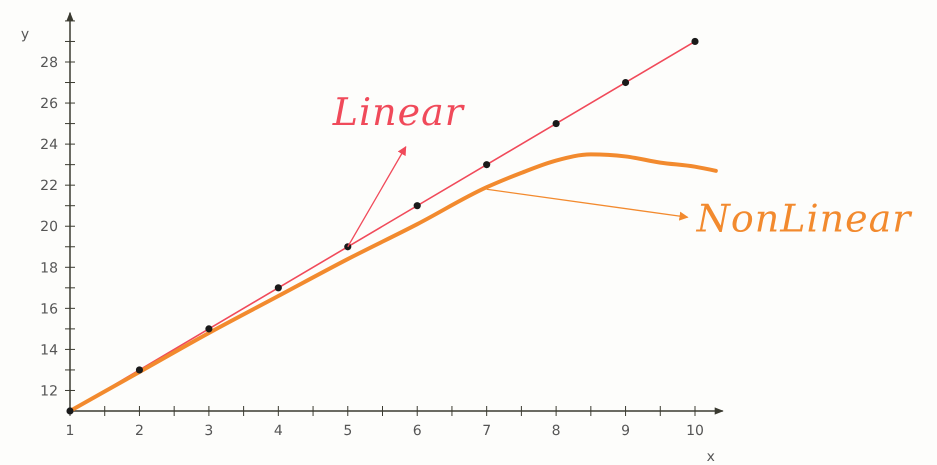  What do you see at coordinates (49, 309) in the screenshot?
I see `y-tick-label: 16` at bounding box center [49, 309].